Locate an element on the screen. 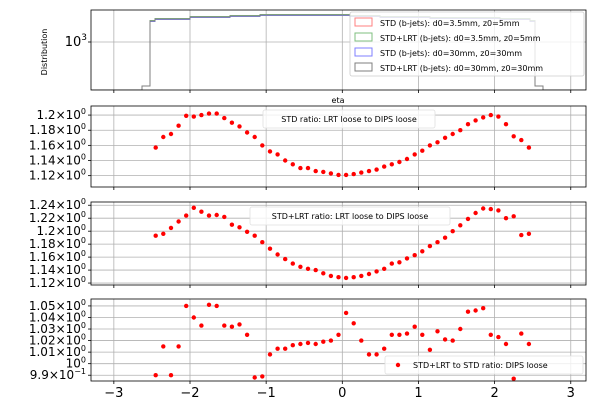  xtick-label: −2 is located at coordinates (189, 393).